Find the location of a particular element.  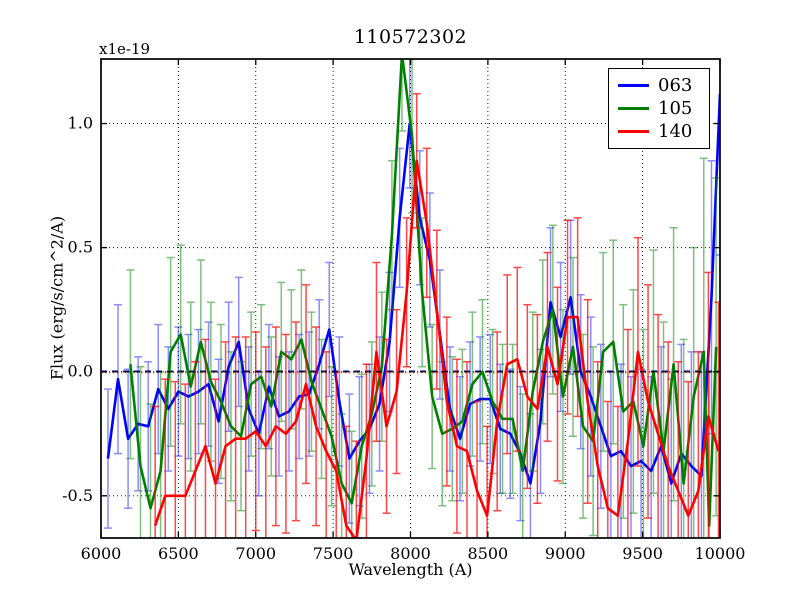

svg-text: 7000 is located at coordinates (255, 553).